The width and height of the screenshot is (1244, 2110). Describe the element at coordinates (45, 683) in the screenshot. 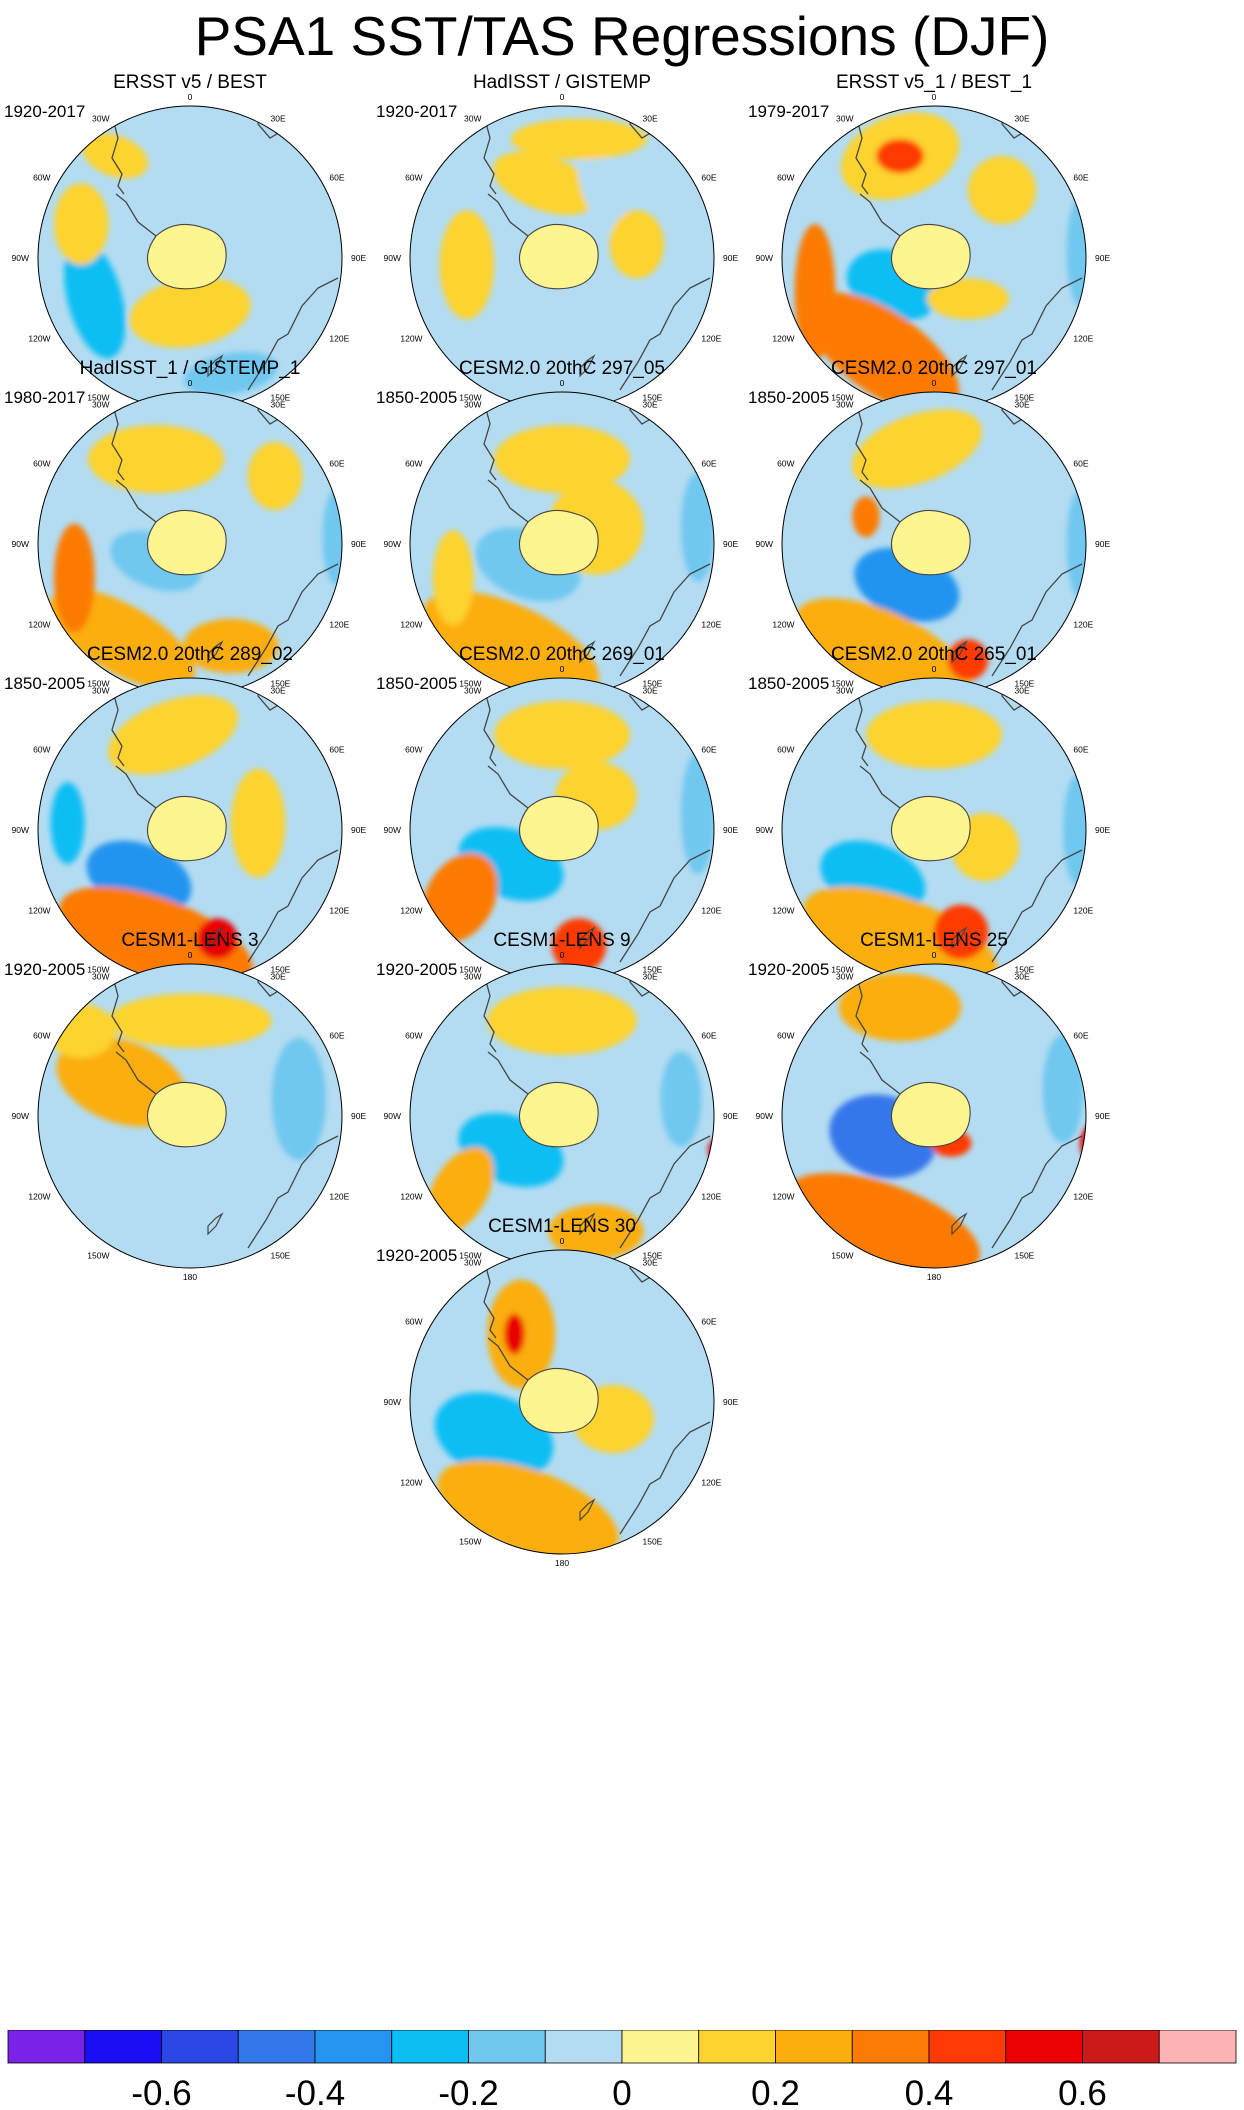

I see `panel-period: 1850-2005` at that location.